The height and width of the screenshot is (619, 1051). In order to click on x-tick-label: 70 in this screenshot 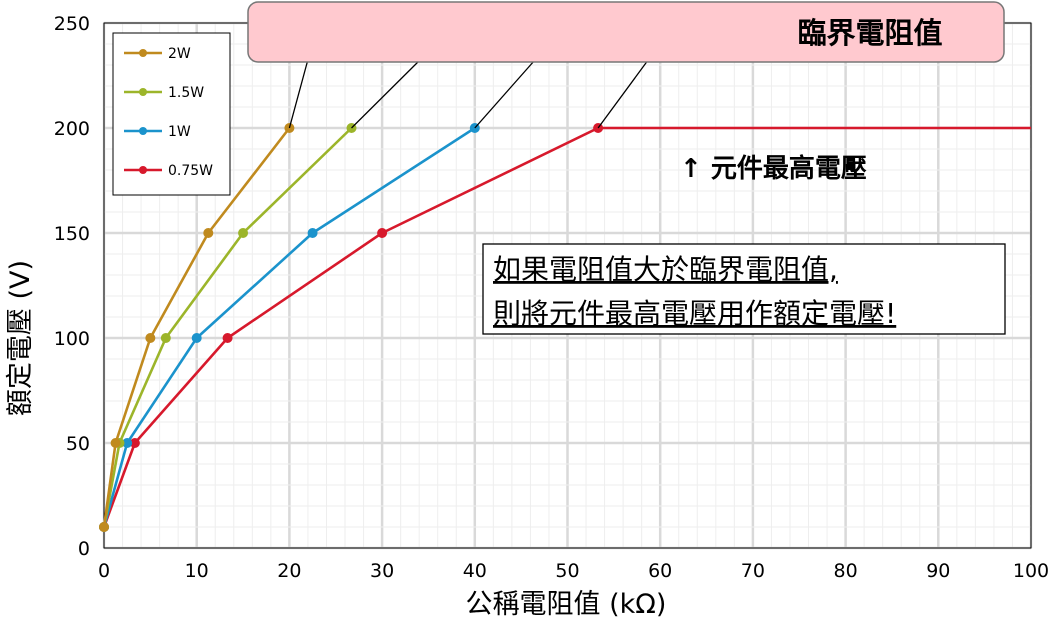, I will do `click(753, 571)`.